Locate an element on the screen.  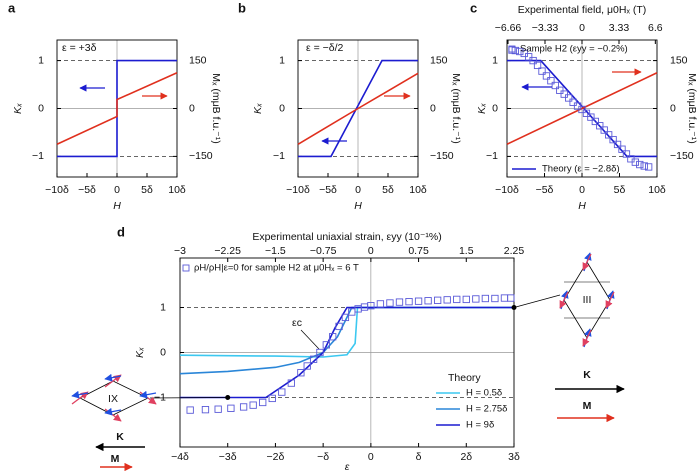
x2-tick-label: 0 is located at coordinates (371, 251).